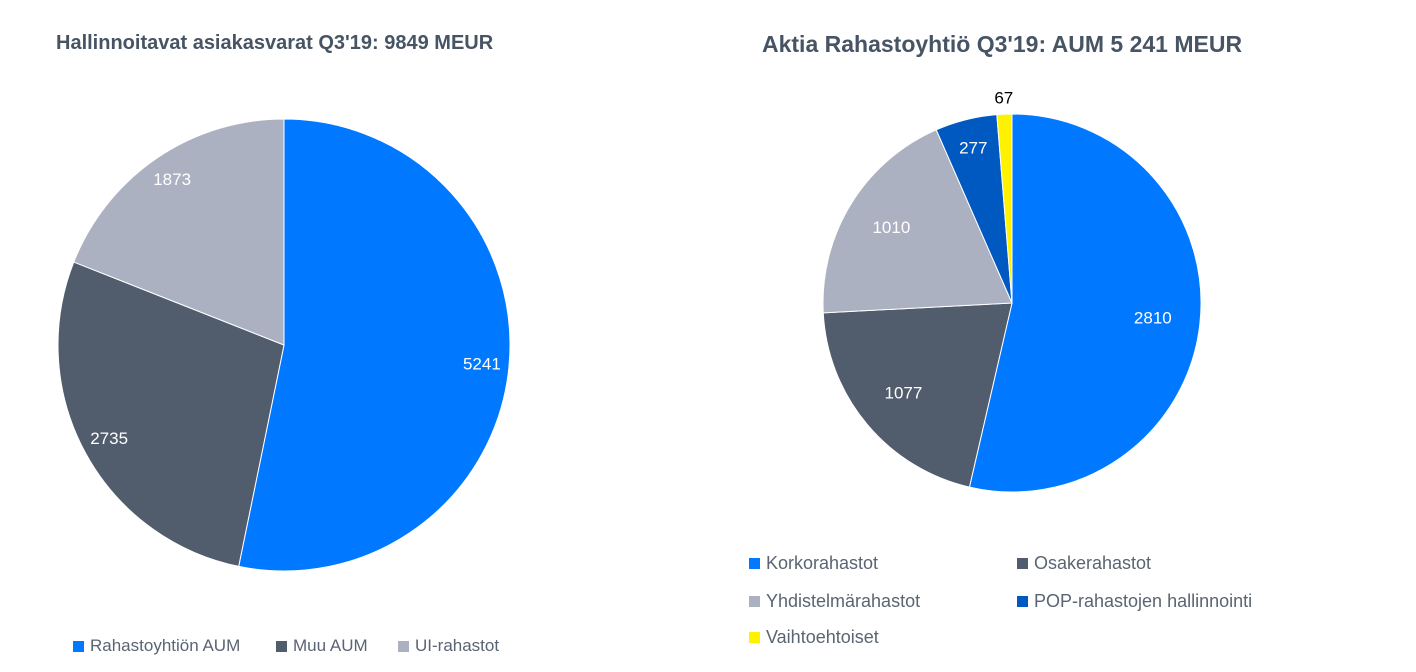  I want to click on pie-data-label-4: 67, so click(1003, 98).